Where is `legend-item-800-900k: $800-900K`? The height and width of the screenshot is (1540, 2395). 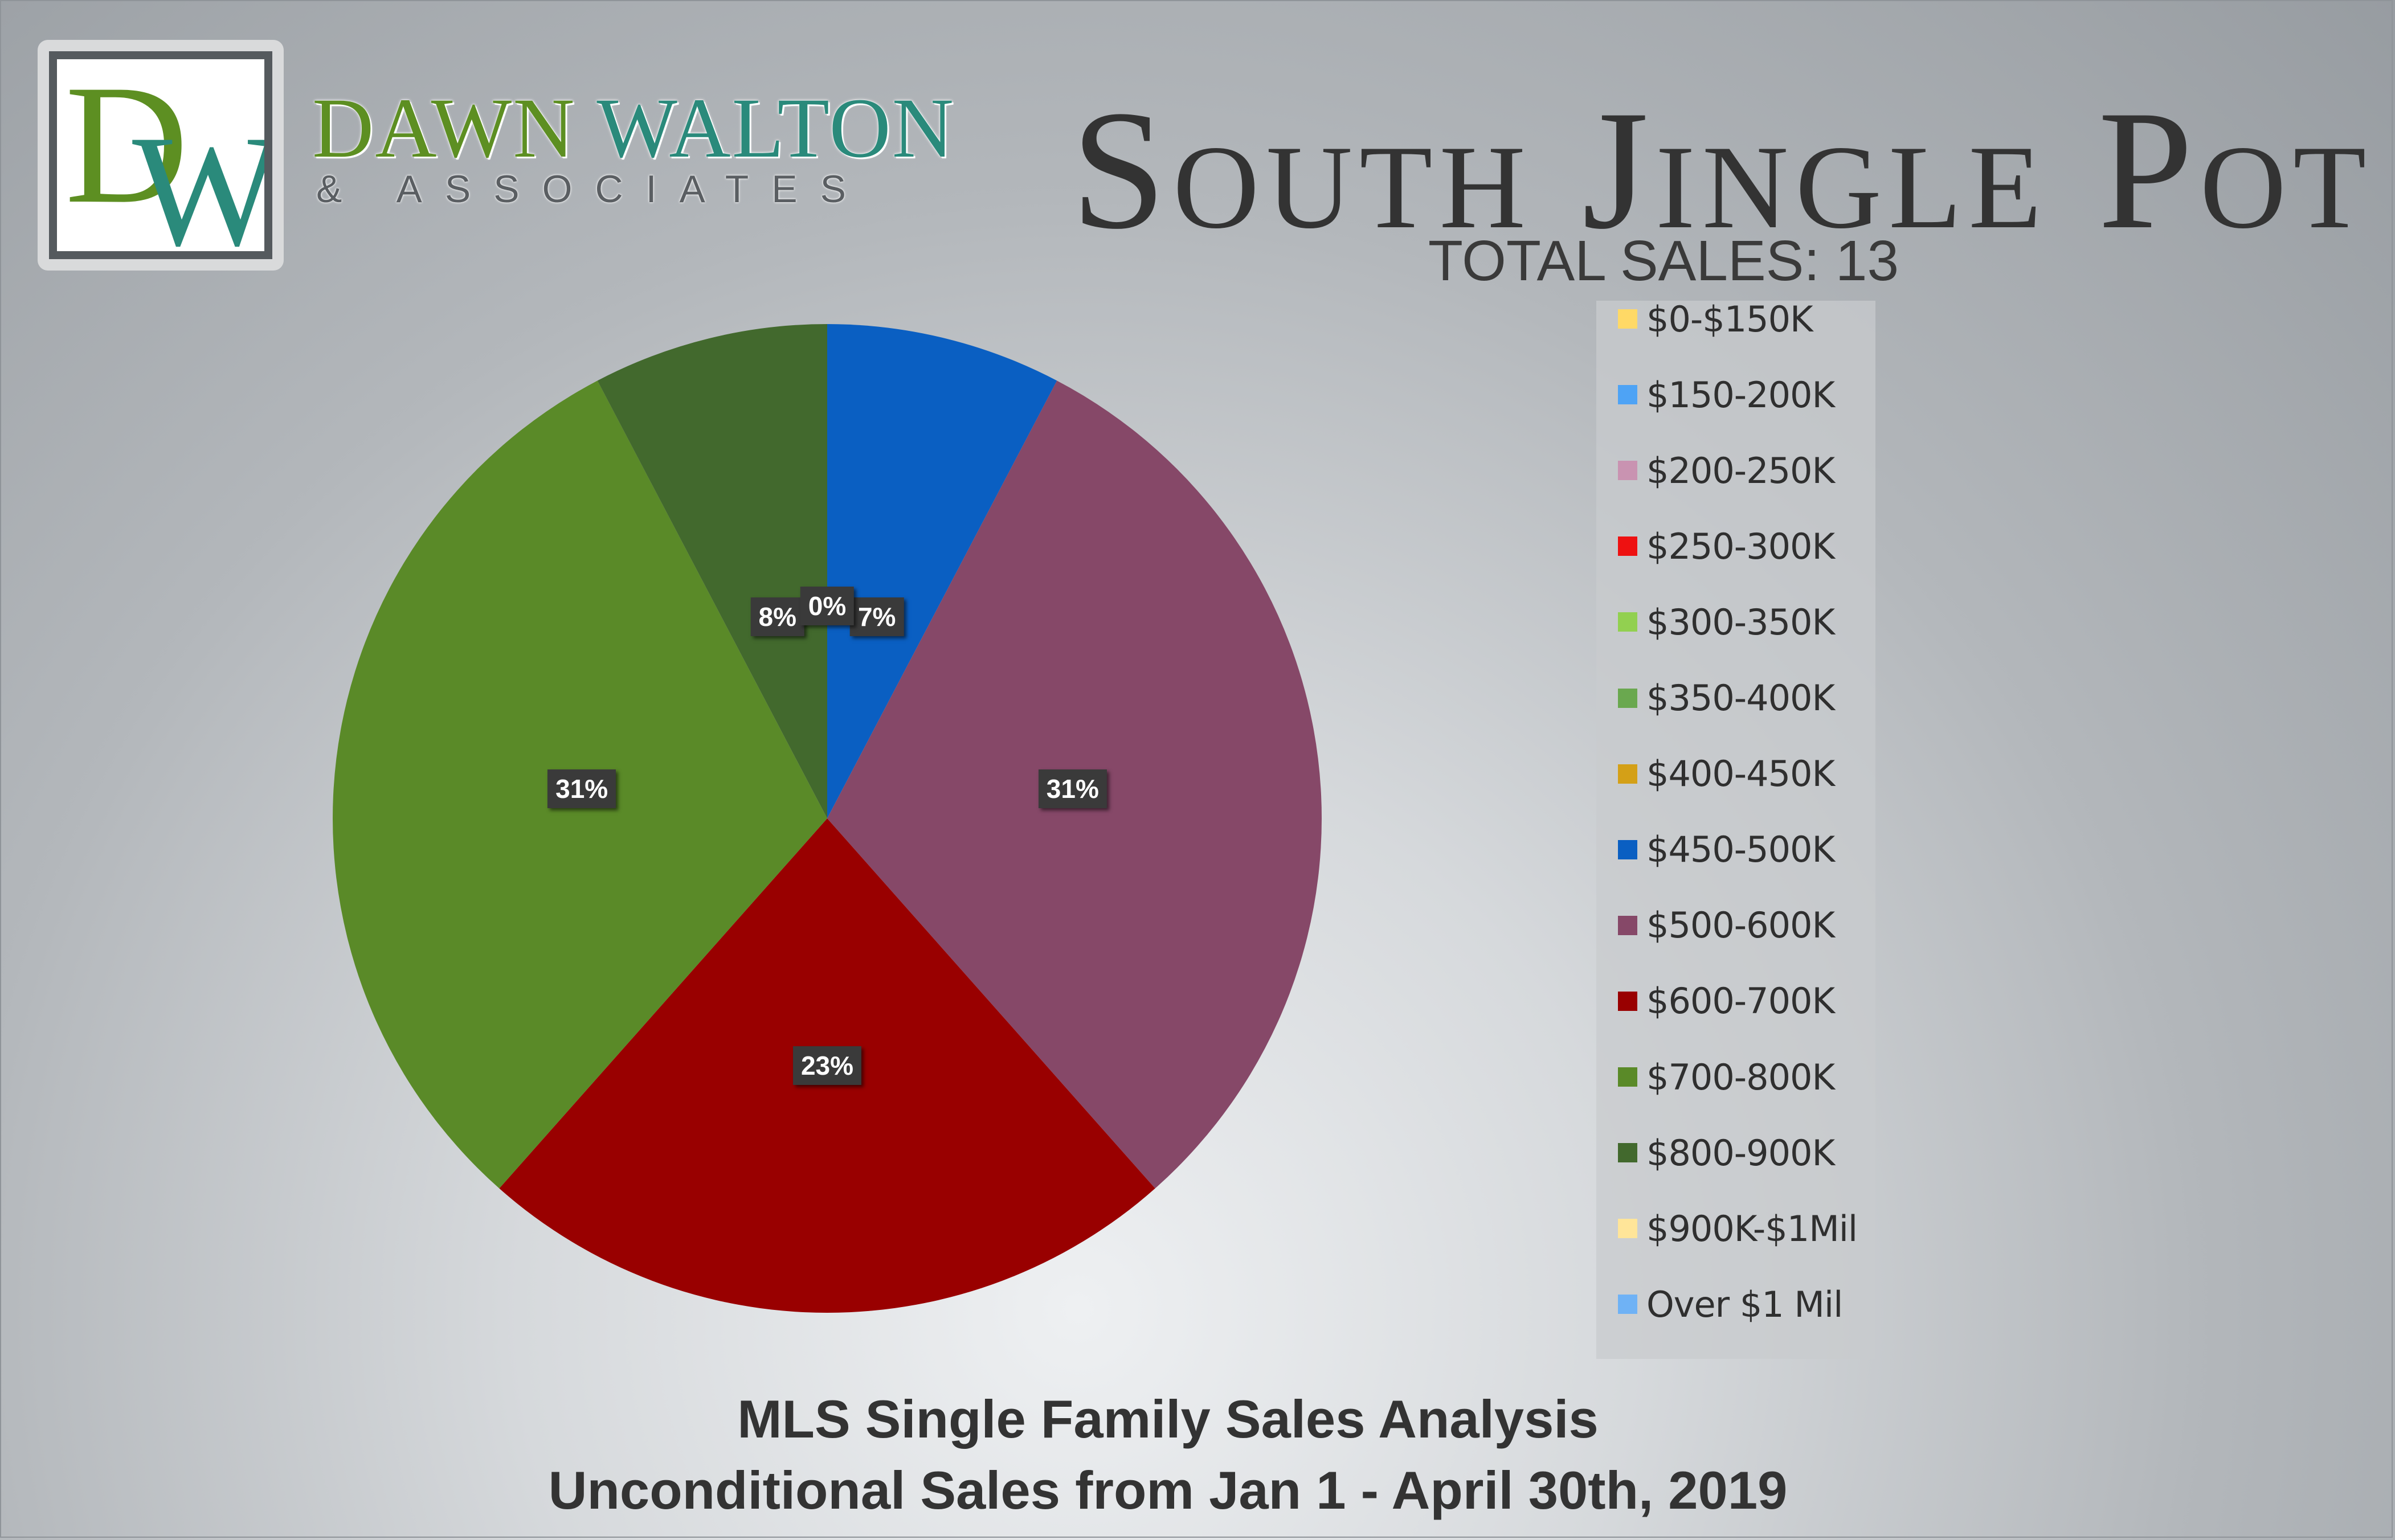
legend-item-800-900k: $800-900K is located at coordinates (1726, 1153).